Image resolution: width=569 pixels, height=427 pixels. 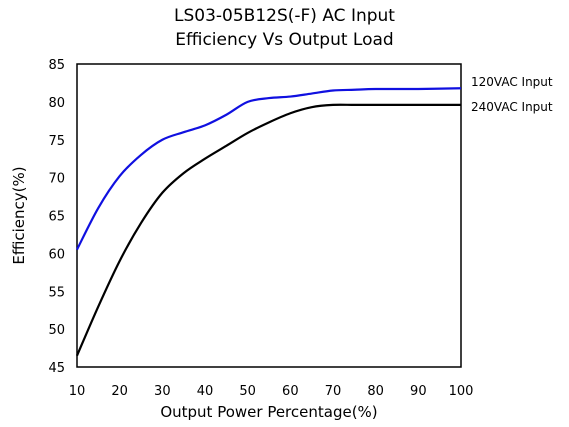 What do you see at coordinates (56, 254) in the screenshot?
I see `y-tick-label: 60` at bounding box center [56, 254].